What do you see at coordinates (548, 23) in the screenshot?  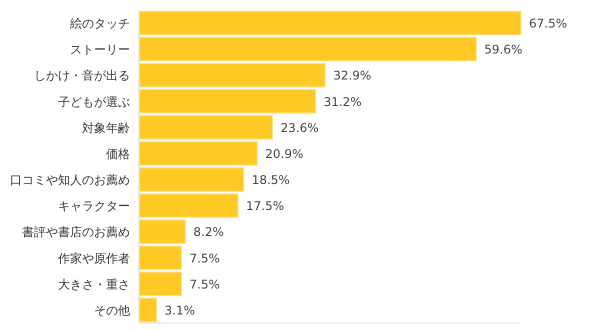 I see `data-label: 67.5%` at bounding box center [548, 23].